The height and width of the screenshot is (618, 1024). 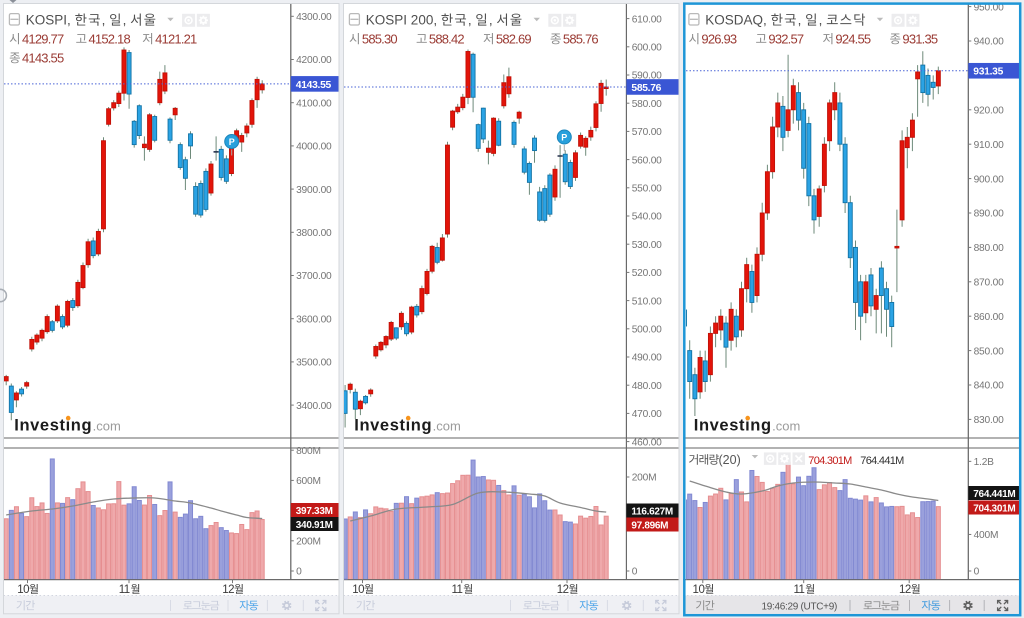 I want to click on svg-text: 860.00, so click(x=989, y=317).